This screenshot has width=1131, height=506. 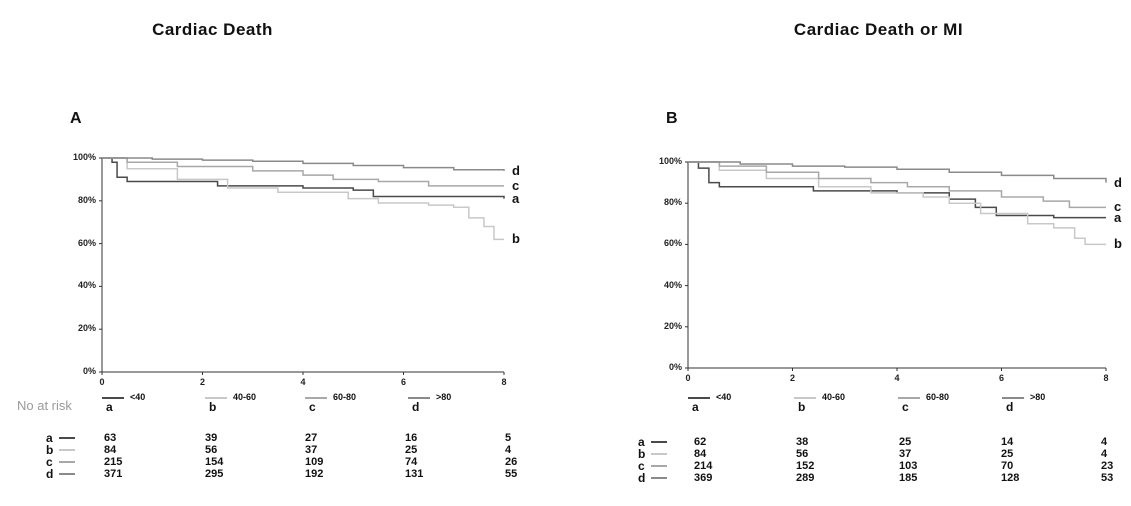 I want to click on series-label-c: c, so click(x=516, y=185).